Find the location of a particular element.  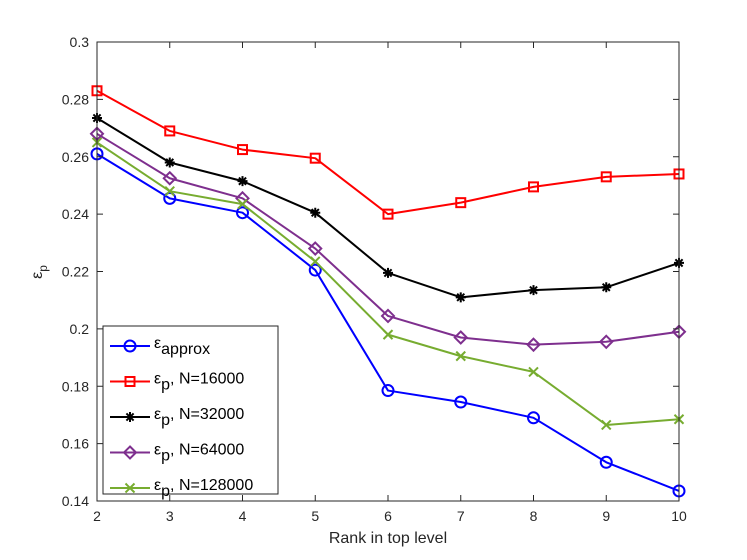

y-axis-title-symbol: ε is located at coordinates (37, 275).